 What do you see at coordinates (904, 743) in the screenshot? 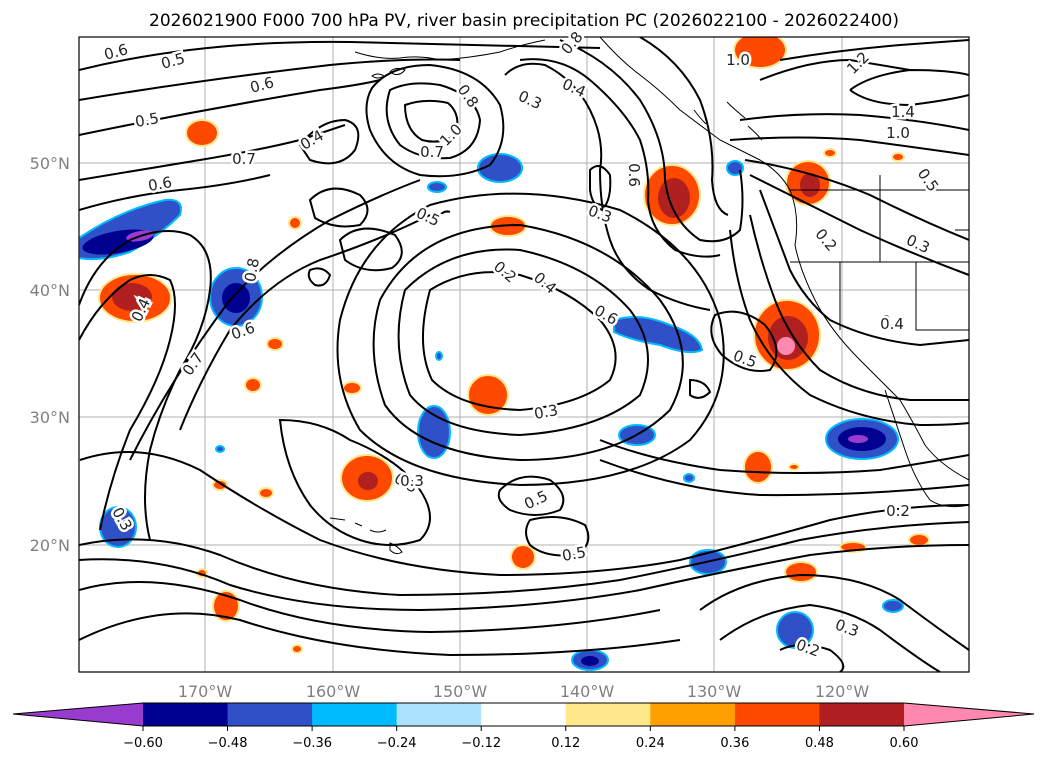
I see `colorbar-tick-label: 0.60` at bounding box center [904, 743].